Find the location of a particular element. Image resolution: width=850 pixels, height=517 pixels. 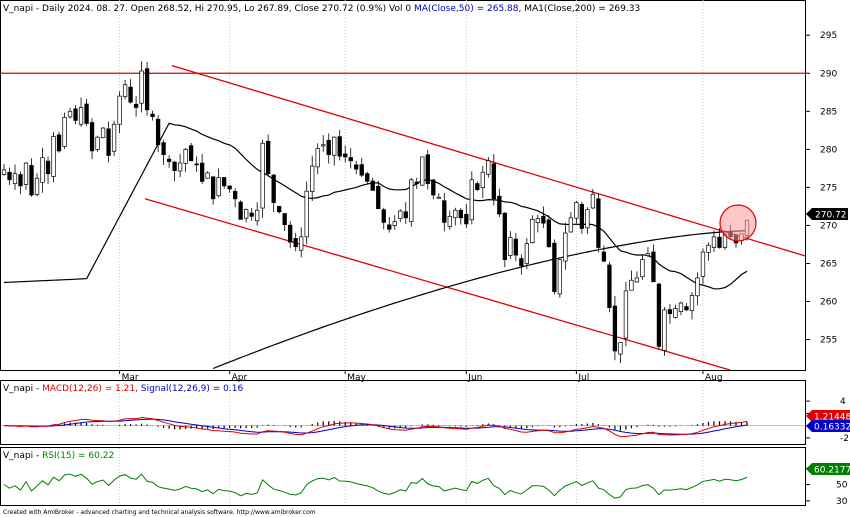

price-tick-label: 295 is located at coordinates (828, 36).